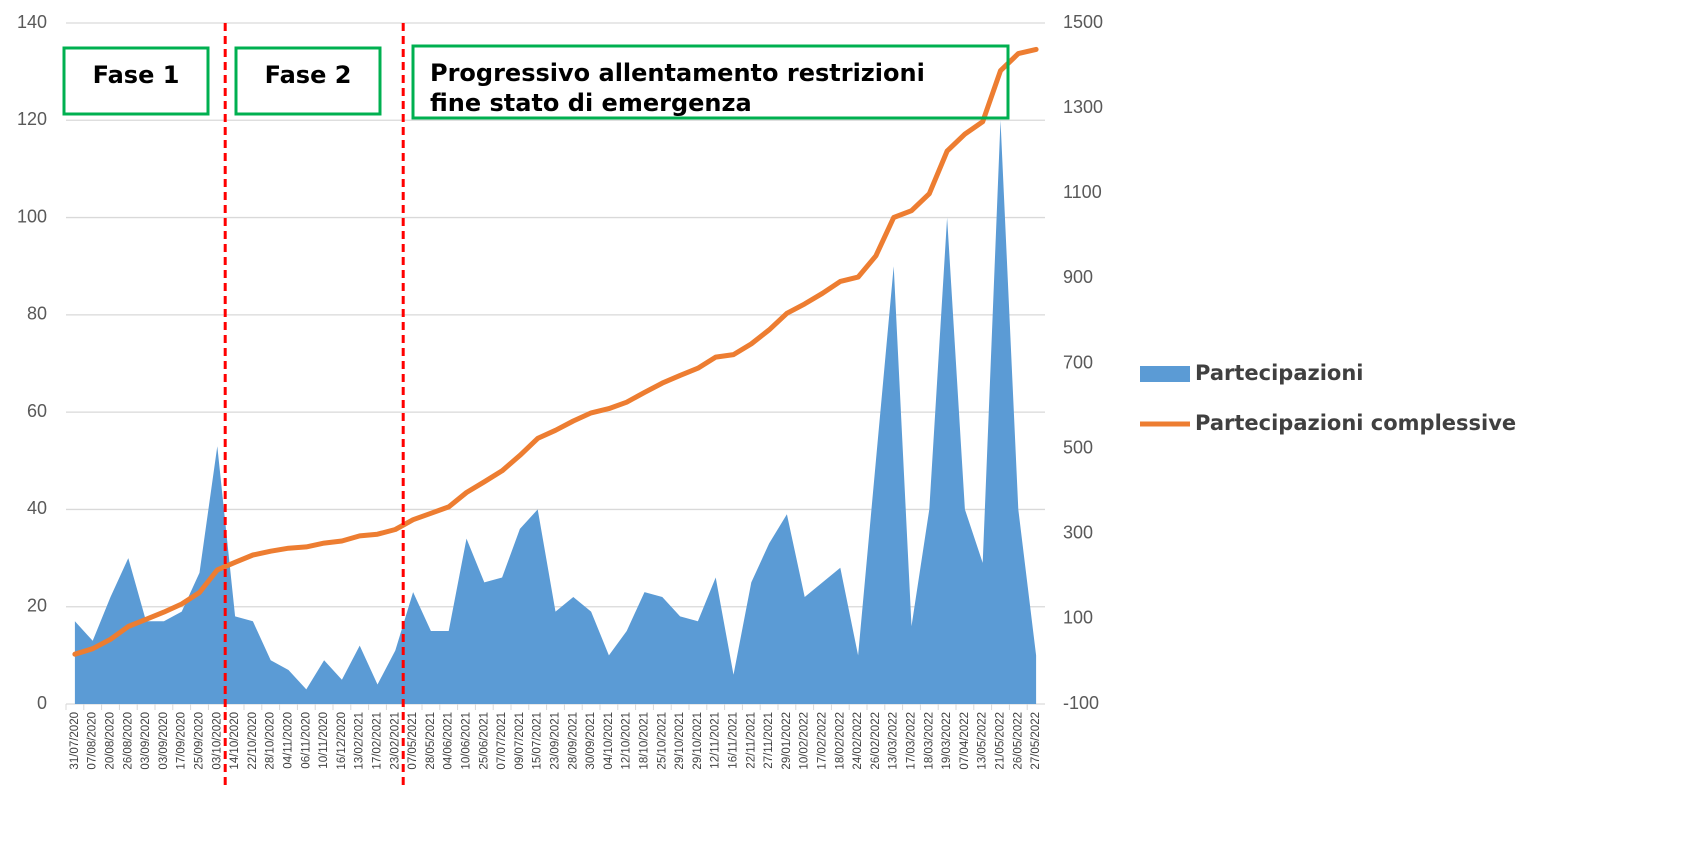 This screenshot has height=844, width=1686. Describe the element at coordinates (1078, 362) in the screenshot. I see `y2-tick-label: 700` at that location.